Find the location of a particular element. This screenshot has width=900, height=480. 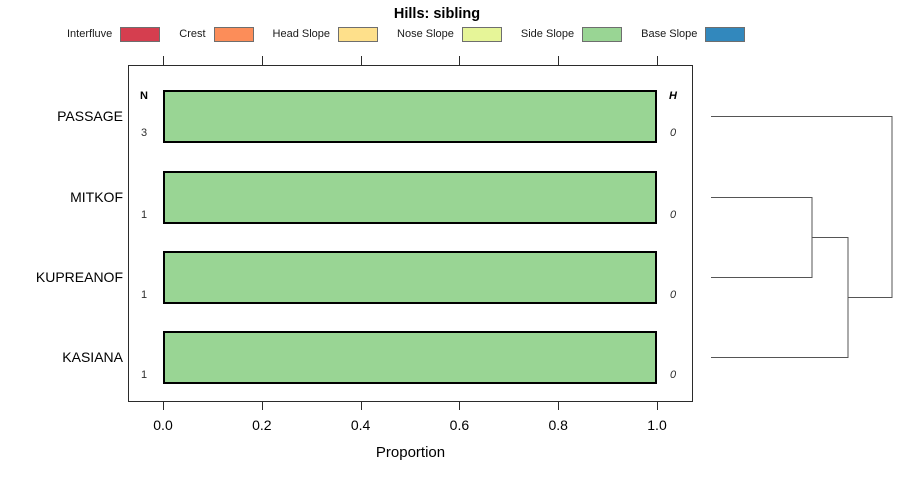

legend-label: Base Slope is located at coordinates (669, 34).